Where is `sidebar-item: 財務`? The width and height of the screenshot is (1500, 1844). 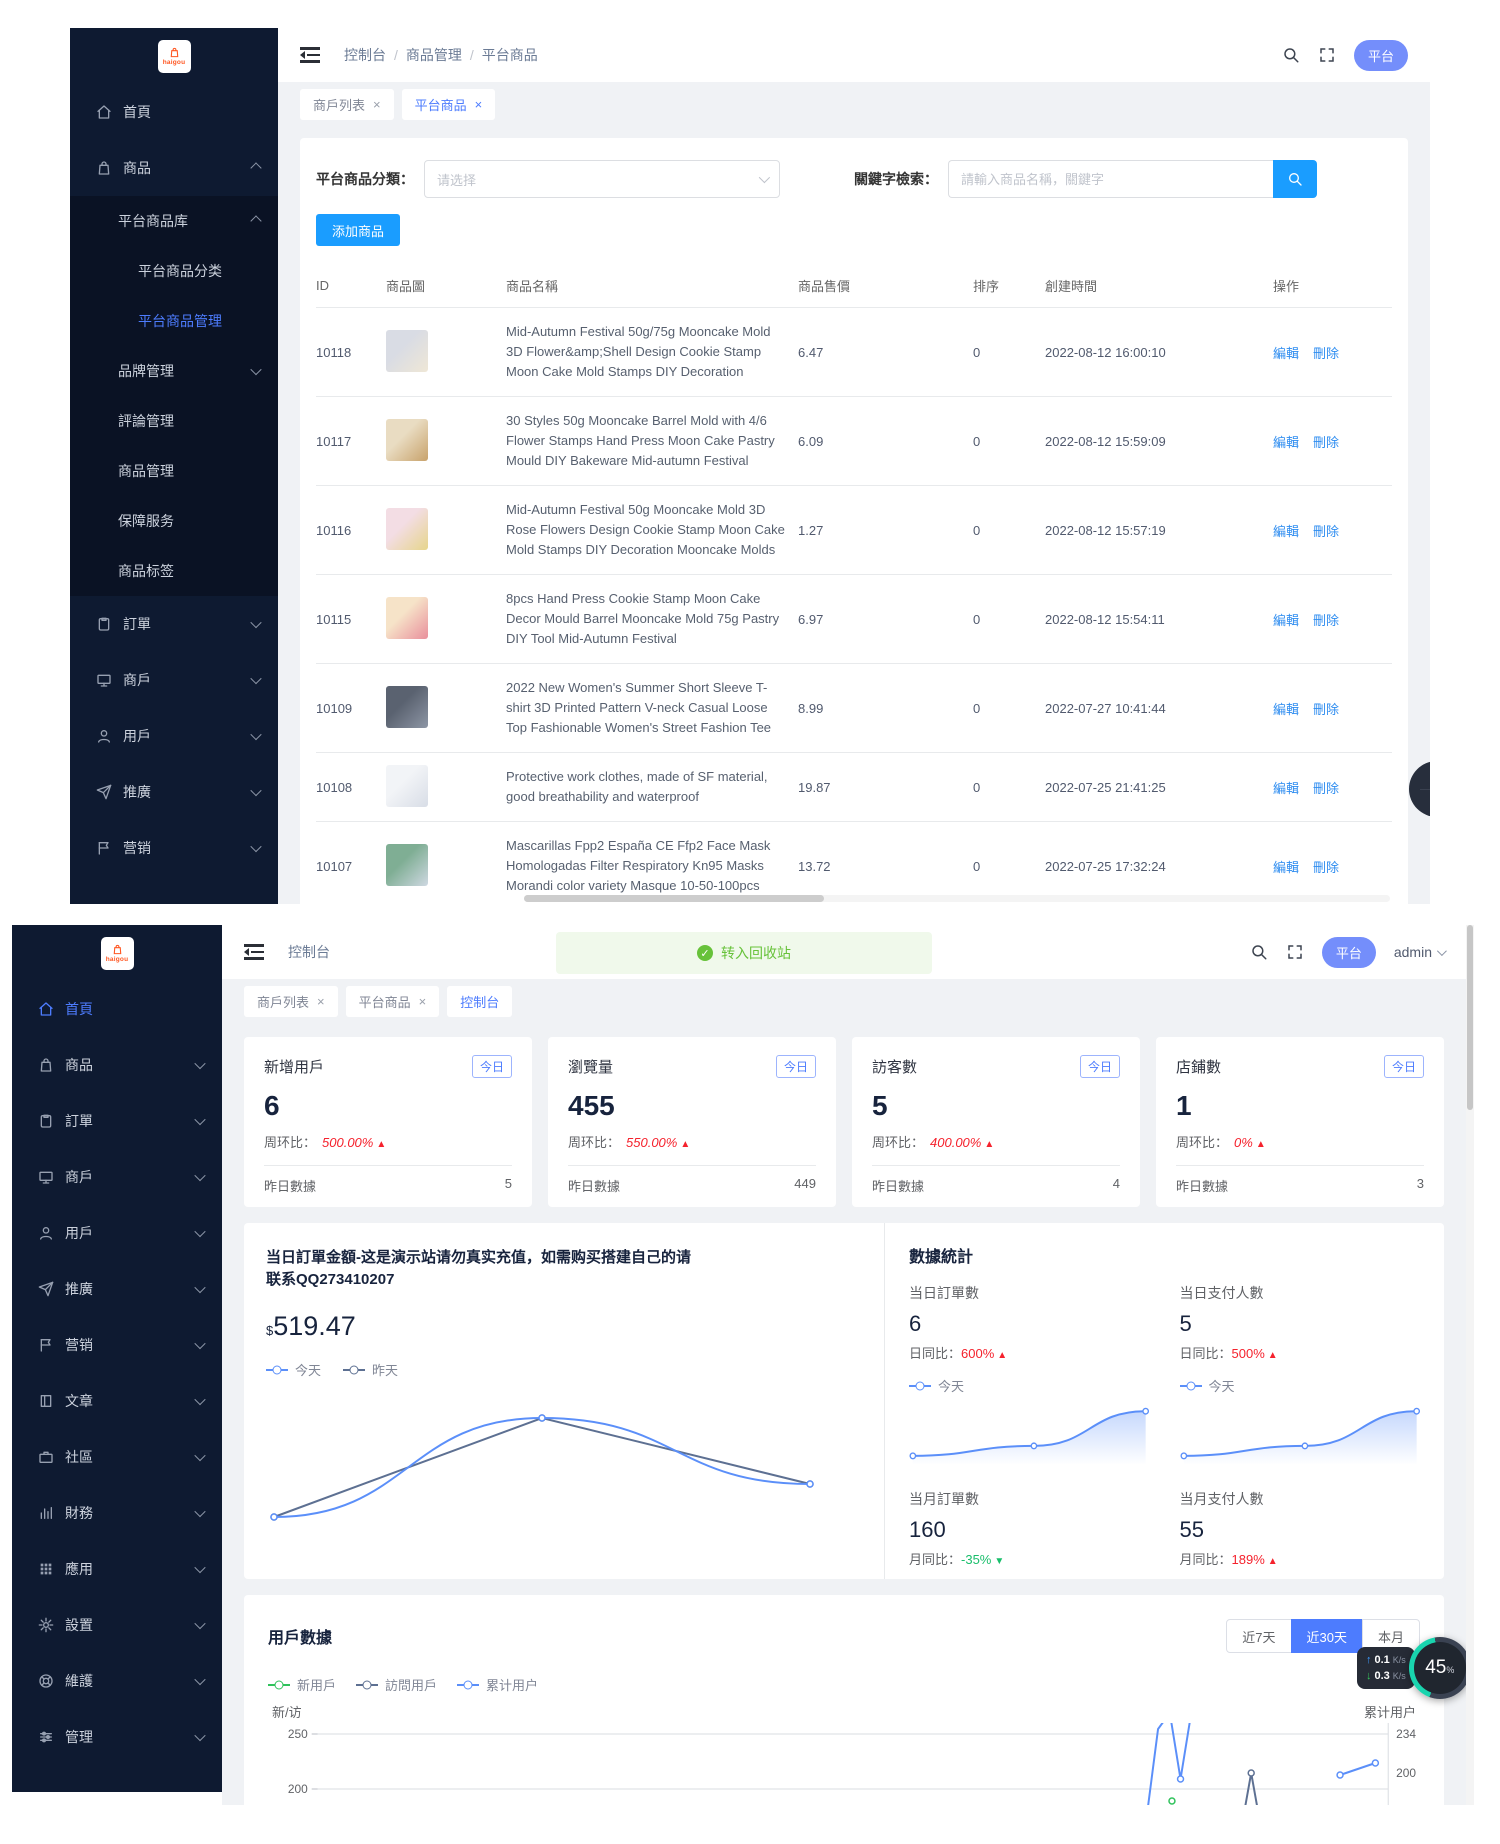 sidebar-item: 財務 is located at coordinates (117, 1513).